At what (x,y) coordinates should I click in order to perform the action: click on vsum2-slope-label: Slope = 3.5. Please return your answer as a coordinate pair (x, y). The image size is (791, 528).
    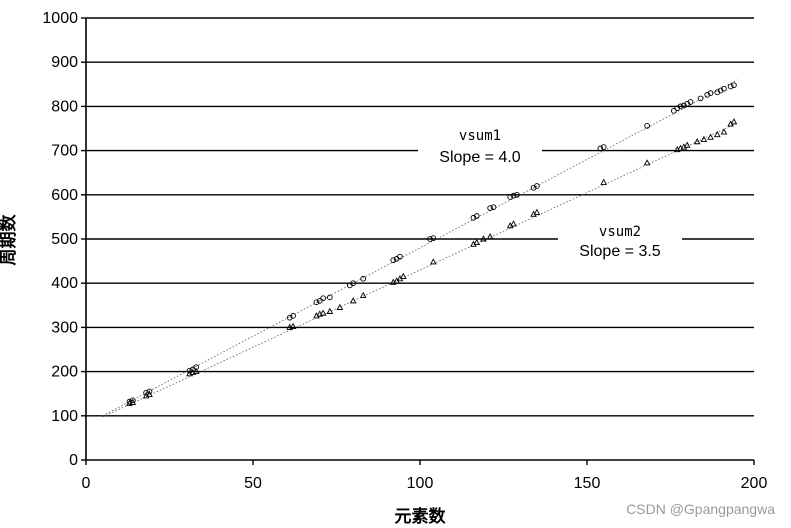
    Looking at the image, I should click on (620, 251).